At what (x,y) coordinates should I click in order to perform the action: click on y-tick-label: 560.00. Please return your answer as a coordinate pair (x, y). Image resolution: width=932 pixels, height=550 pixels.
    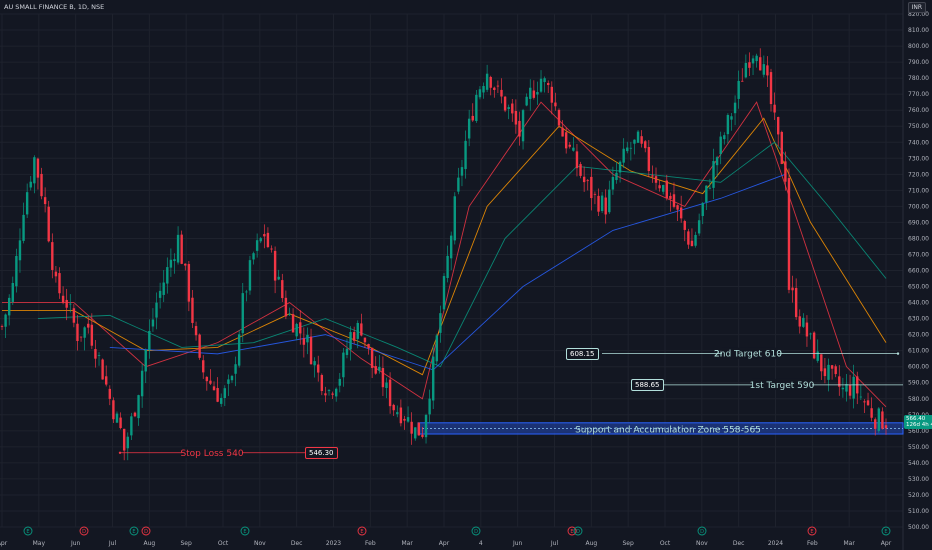
    Looking at the image, I should click on (918, 431).